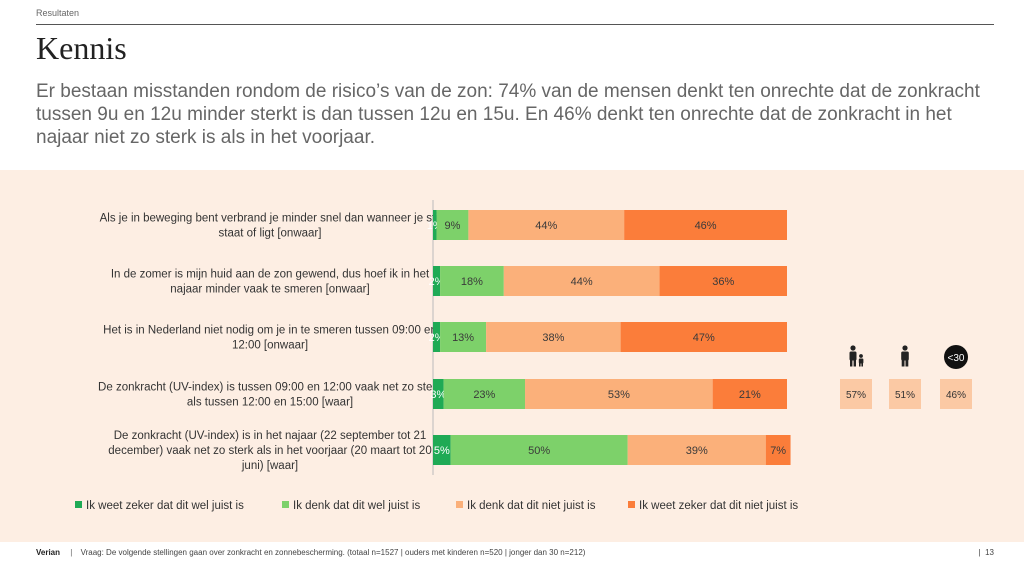 The image size is (1024, 566). Describe the element at coordinates (81, 48) in the screenshot. I see `page-title: Kennis` at that location.